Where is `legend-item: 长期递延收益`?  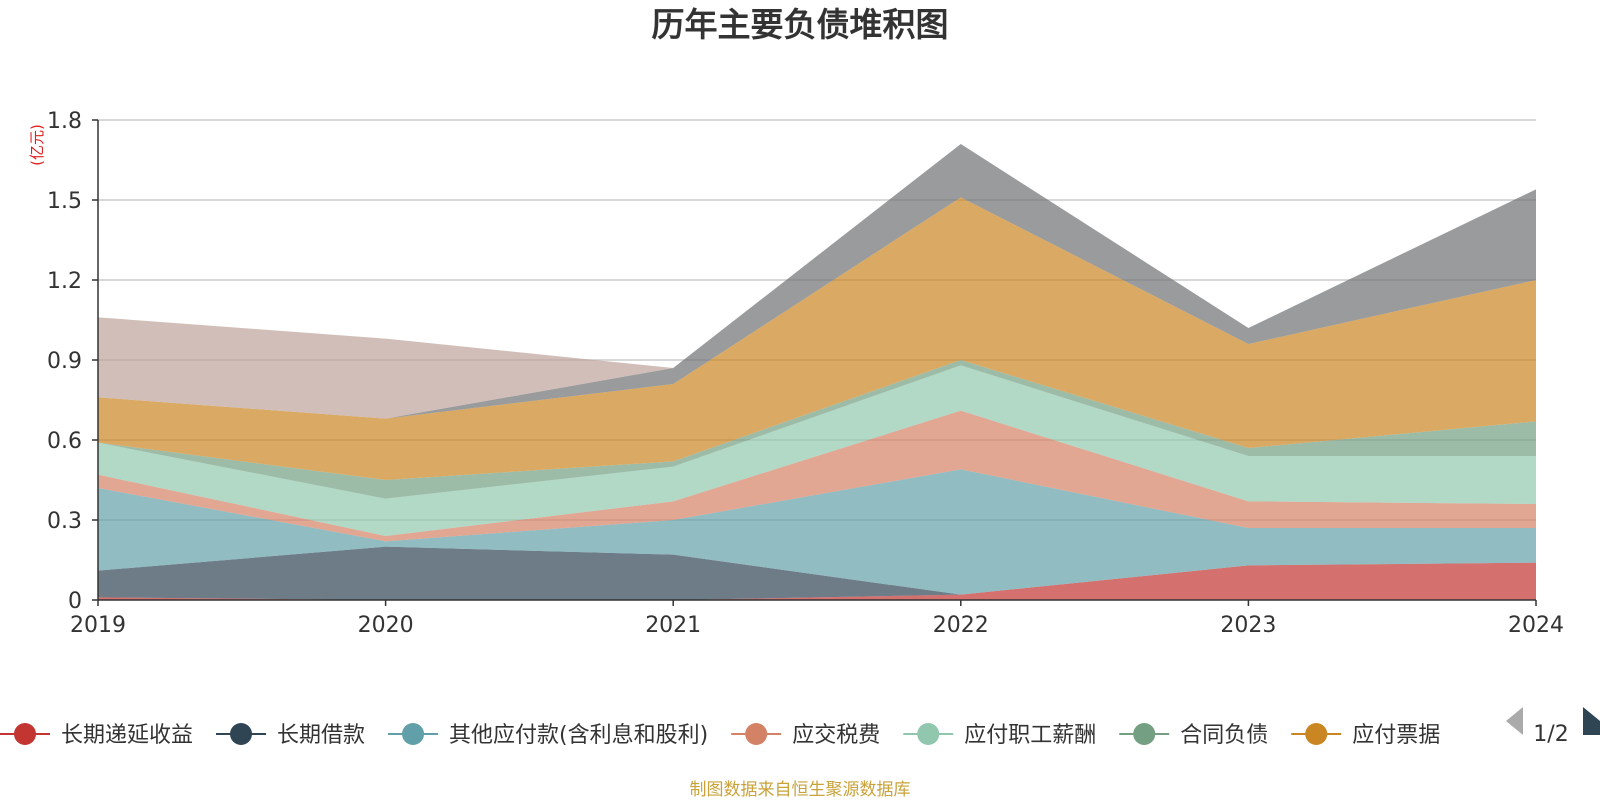
legend-item: 长期递延收益 is located at coordinates (96, 735).